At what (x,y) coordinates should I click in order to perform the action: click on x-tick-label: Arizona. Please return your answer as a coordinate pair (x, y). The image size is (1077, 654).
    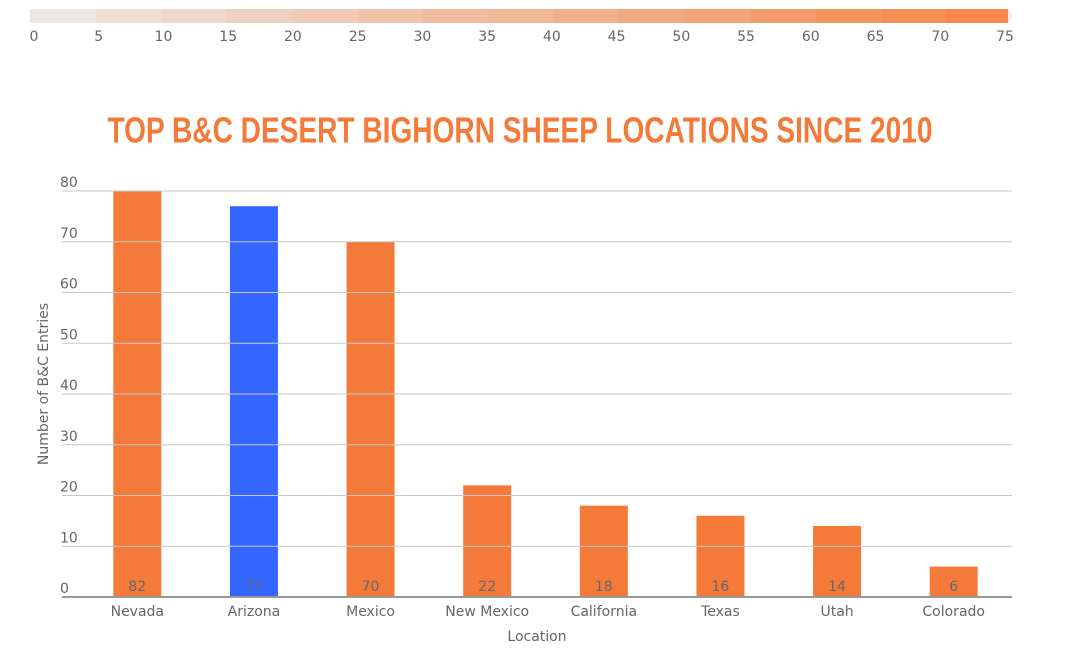
    Looking at the image, I should click on (254, 612).